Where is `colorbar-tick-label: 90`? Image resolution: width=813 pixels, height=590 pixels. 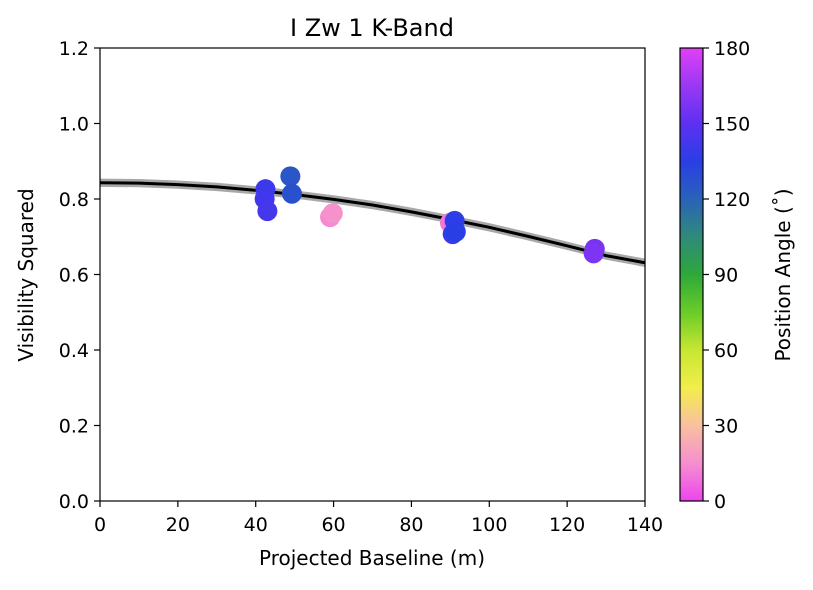
colorbar-tick-label: 90 is located at coordinates (726, 276).